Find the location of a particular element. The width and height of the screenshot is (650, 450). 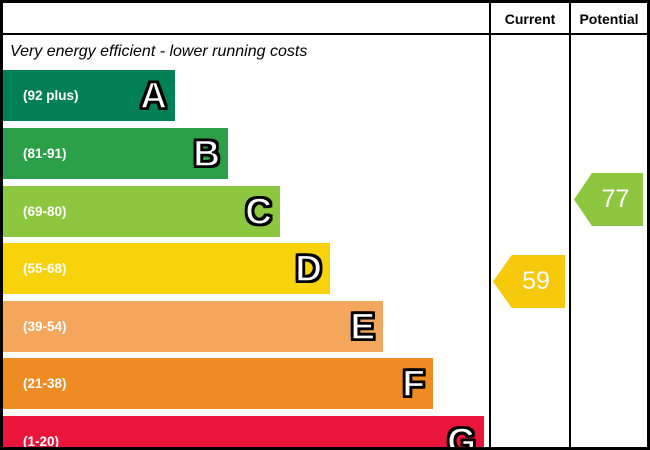

band-range-label: (81-91) is located at coordinates (45, 153).